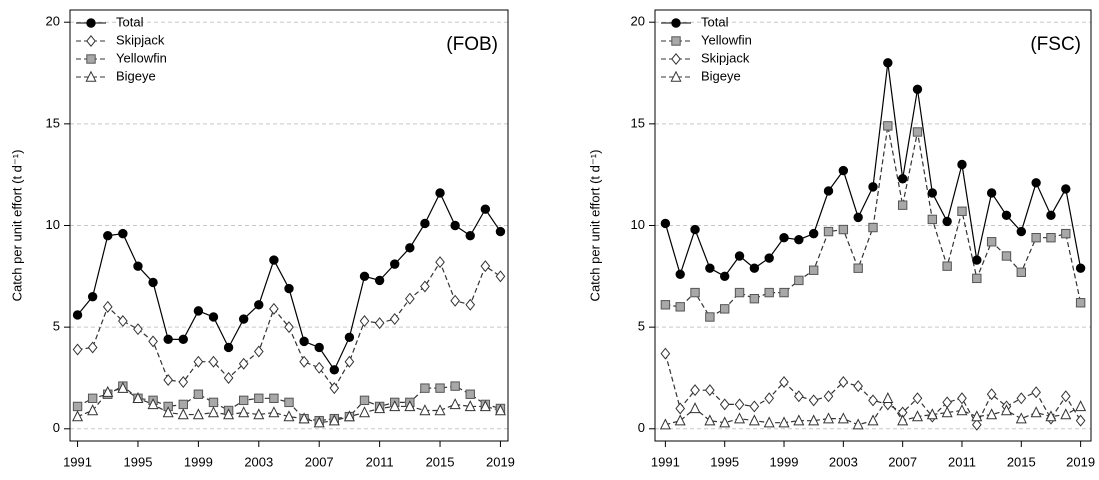  Describe the element at coordinates (1080, 461) in the screenshot. I see `x-tick-label: 2019` at that location.